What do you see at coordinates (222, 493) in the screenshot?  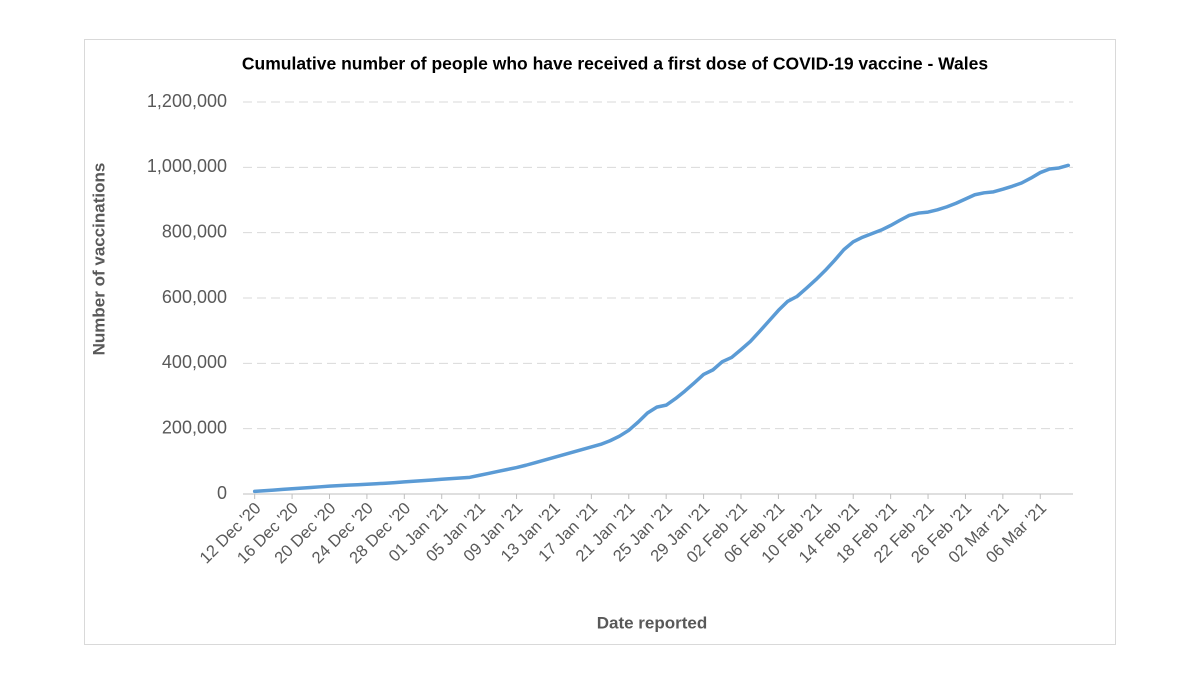 I see `y-tick-label: 0` at bounding box center [222, 493].